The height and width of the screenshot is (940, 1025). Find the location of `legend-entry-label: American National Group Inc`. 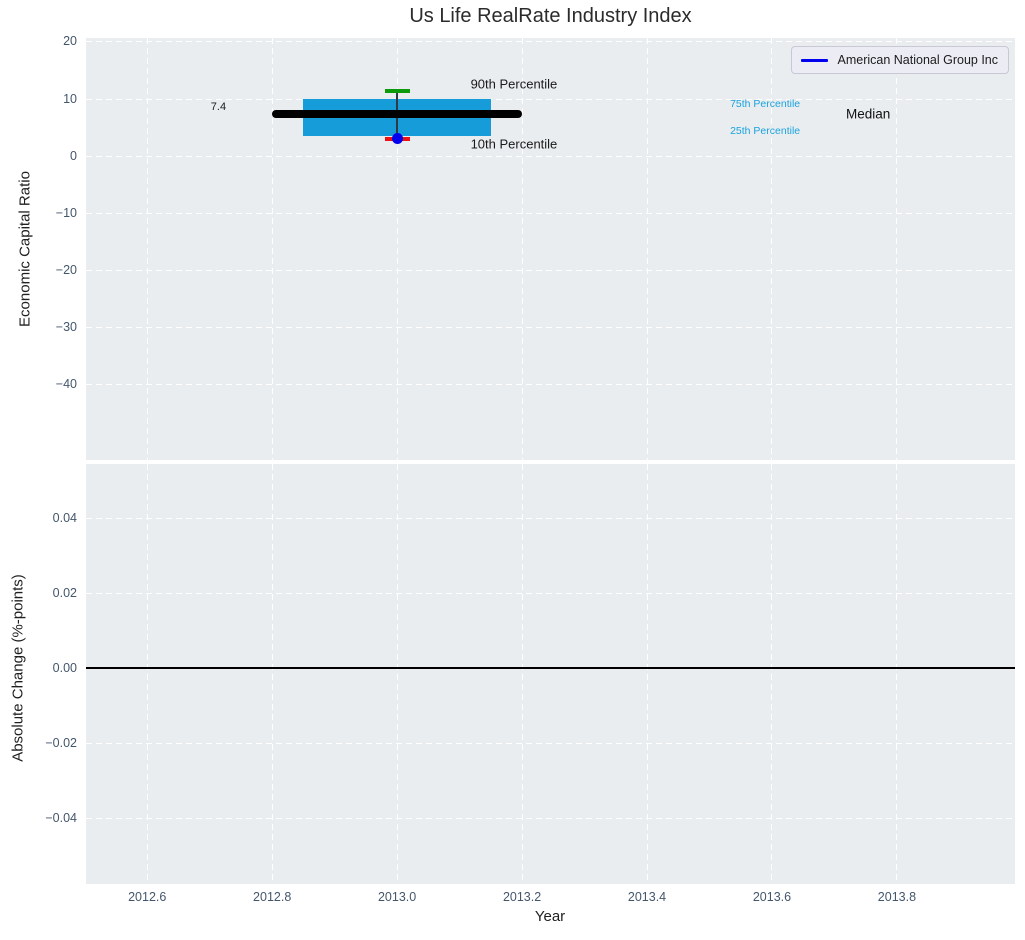

legend-entry-label: American National Group Inc is located at coordinates (918, 60).